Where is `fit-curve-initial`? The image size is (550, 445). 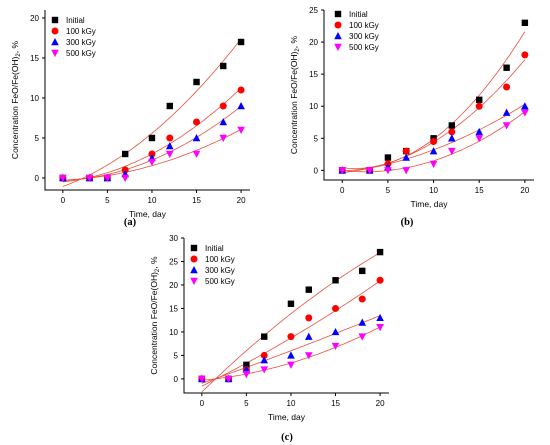 fit-curve-initial is located at coordinates (152, 112).